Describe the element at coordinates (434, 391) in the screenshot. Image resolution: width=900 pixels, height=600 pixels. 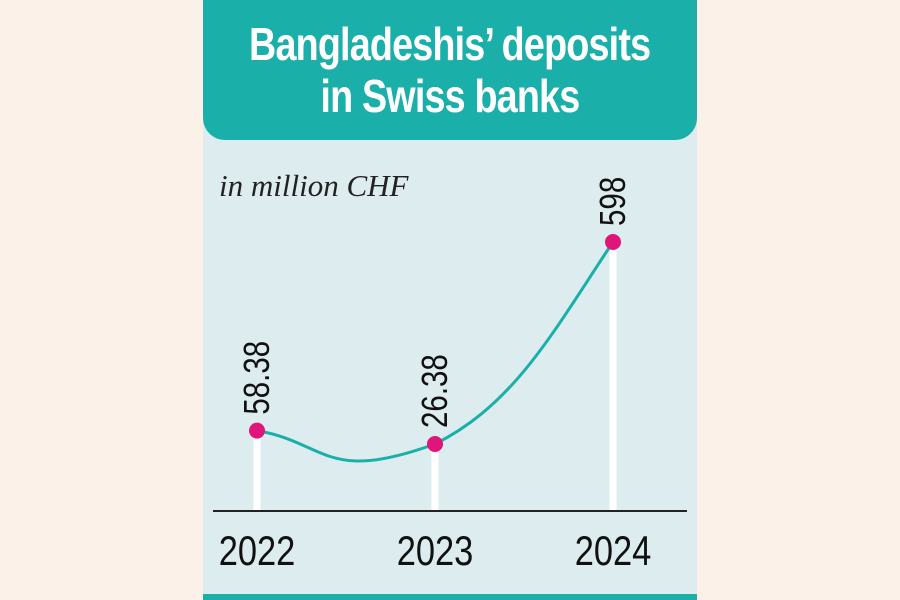
I see `data-label-2023: 26.38` at that location.